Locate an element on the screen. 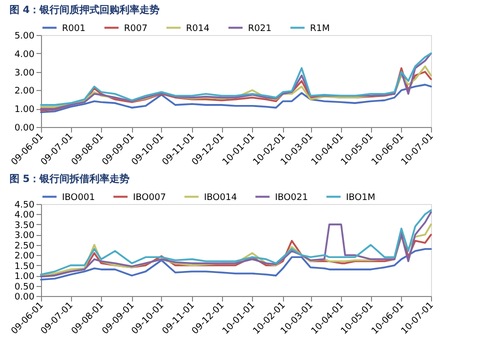 The width and height of the screenshot is (499, 353). y-tick-label: 4.50 is located at coordinates (24, 205).